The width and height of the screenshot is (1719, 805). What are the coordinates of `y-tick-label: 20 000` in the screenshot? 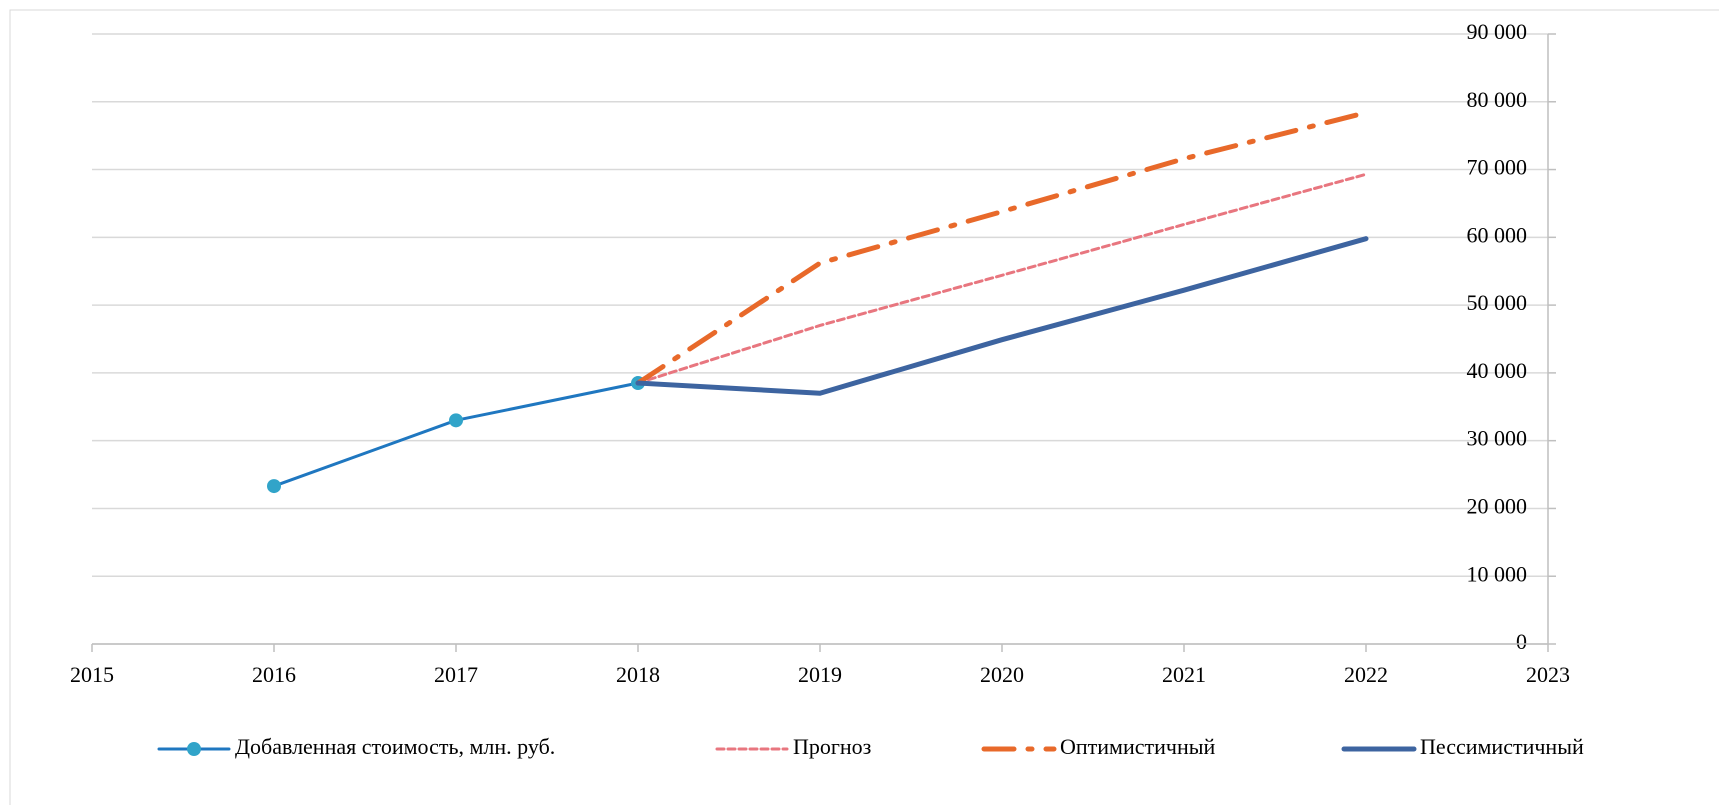 It's located at (1497, 505).